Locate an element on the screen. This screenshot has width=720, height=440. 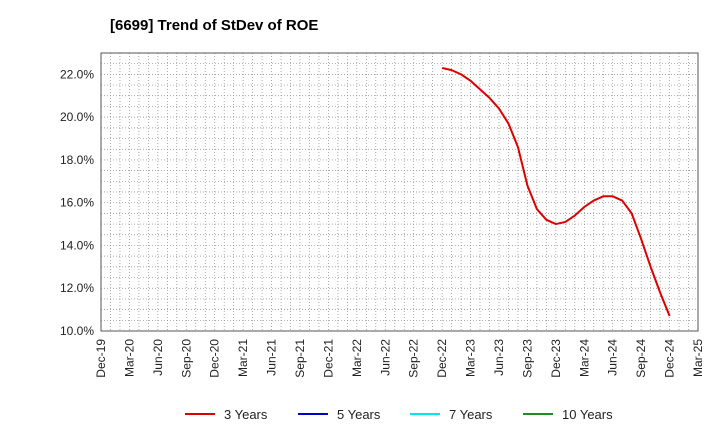
x-tick-label: Dec-21 is located at coordinates (328, 358).